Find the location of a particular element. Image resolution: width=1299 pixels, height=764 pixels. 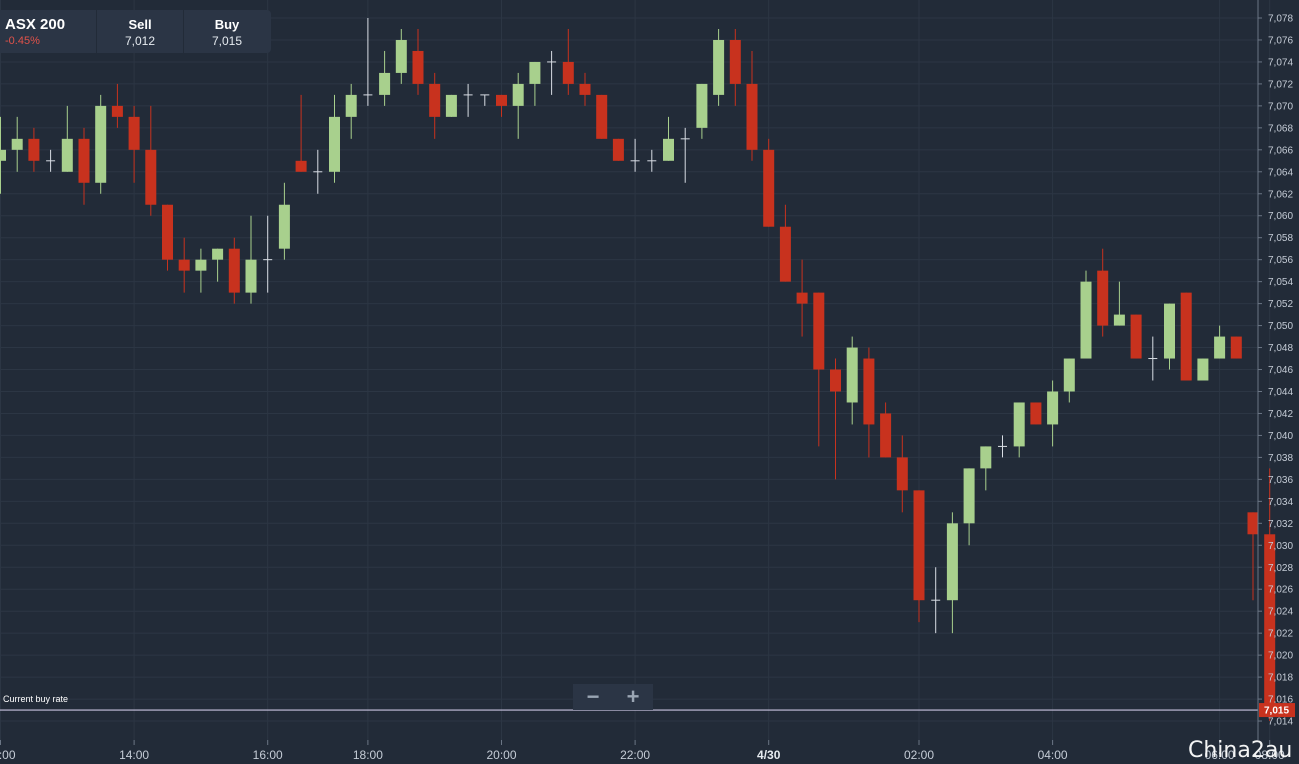

current-rate-badge: 7,015 is located at coordinates (1277, 710).